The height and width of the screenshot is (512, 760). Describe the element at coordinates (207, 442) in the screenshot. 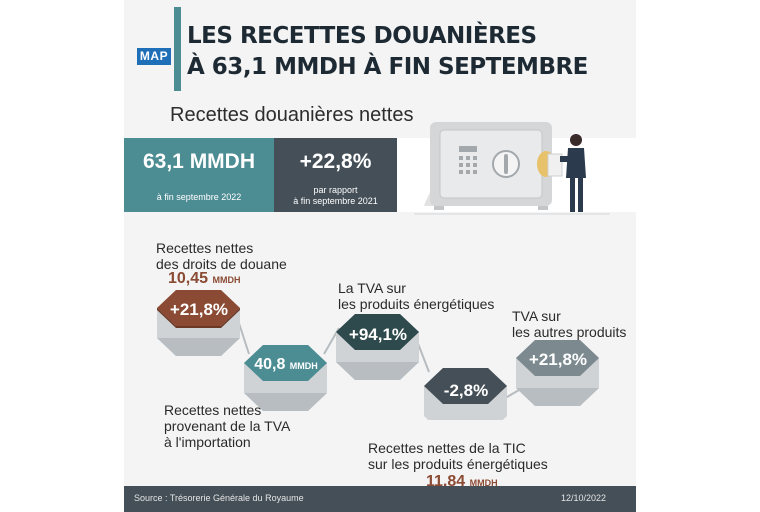

I see `item-2-label-line-3: à l'importation` at that location.